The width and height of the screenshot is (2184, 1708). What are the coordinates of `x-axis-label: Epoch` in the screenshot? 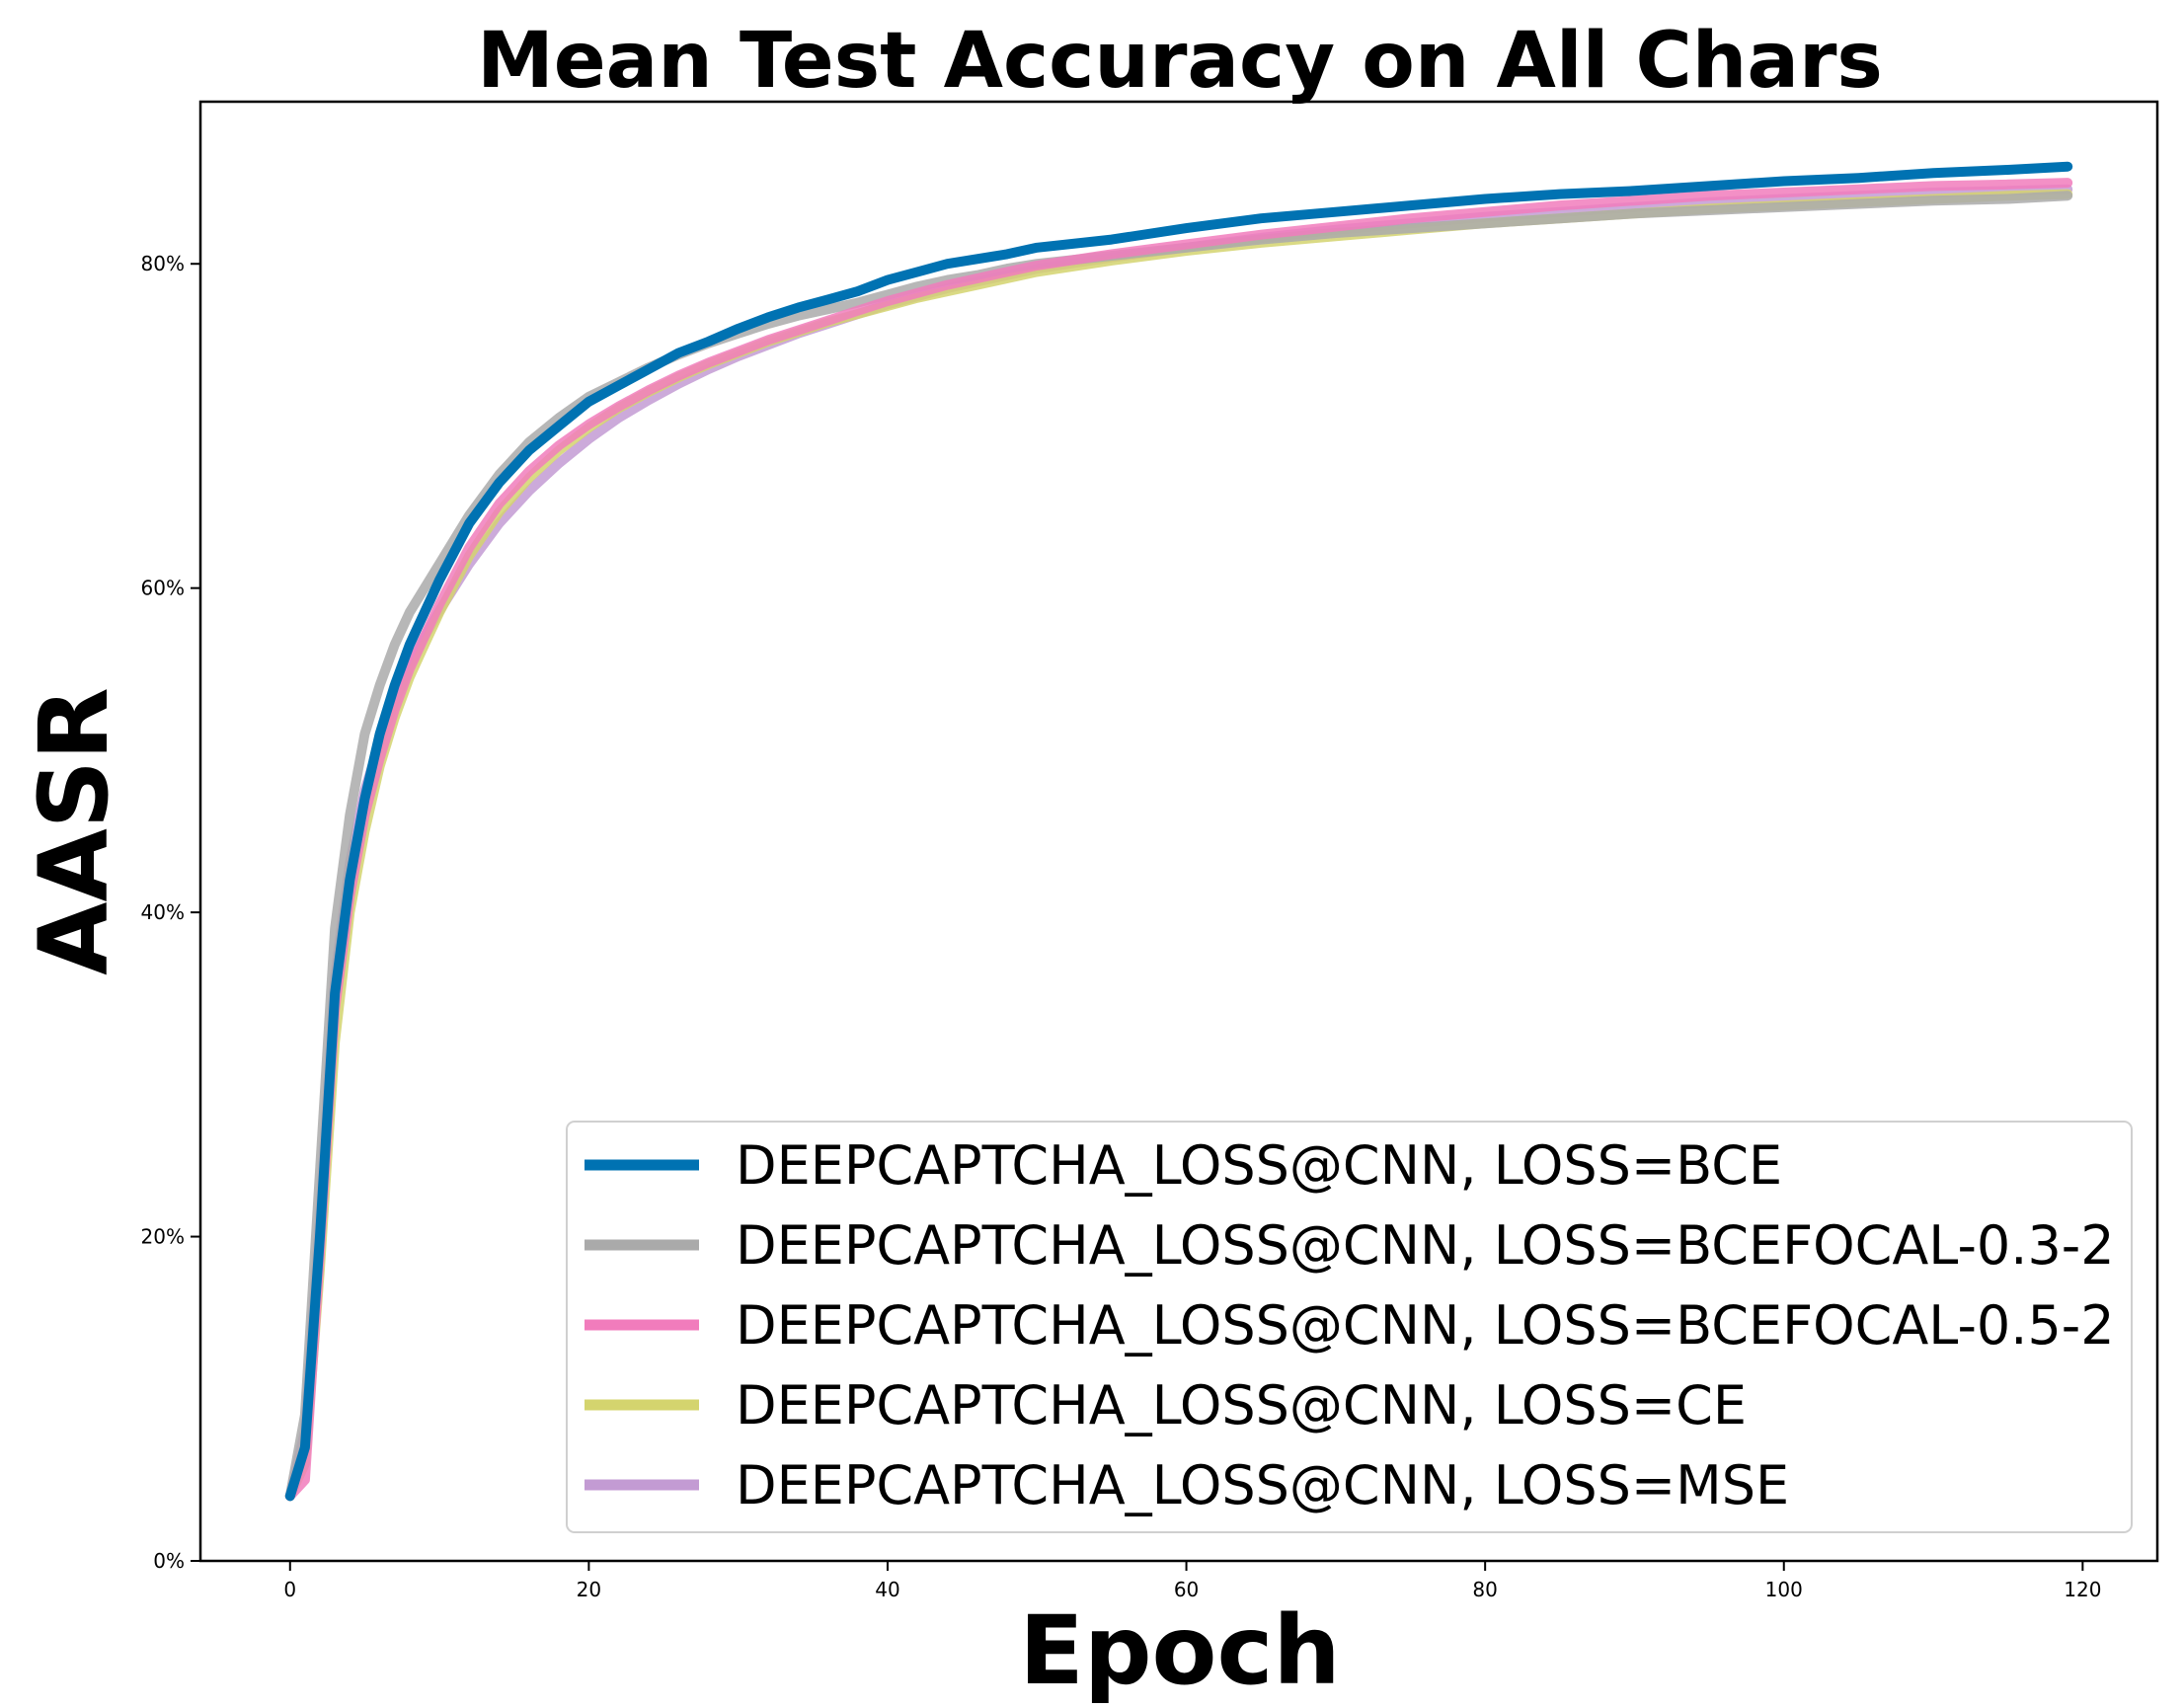 It's located at (1180, 1650).